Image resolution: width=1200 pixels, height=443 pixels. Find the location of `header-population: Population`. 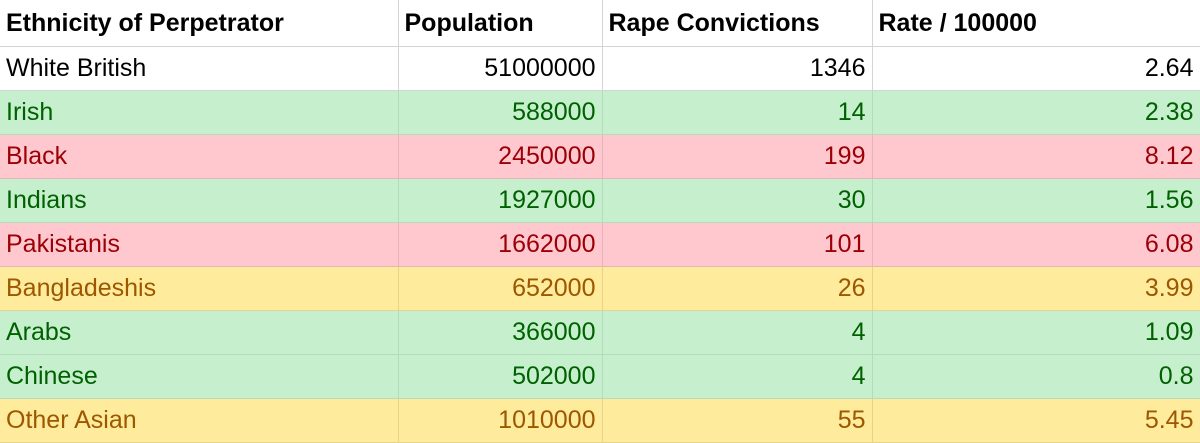

header-population: Population is located at coordinates (500, 23).